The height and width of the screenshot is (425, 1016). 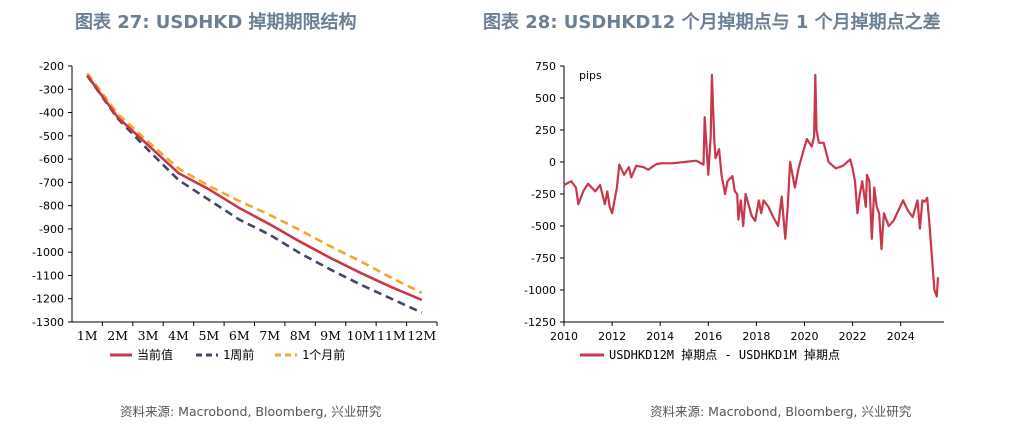 What do you see at coordinates (51, 206) in the screenshot?
I see `left-y-tick-label: -800` at bounding box center [51, 206].